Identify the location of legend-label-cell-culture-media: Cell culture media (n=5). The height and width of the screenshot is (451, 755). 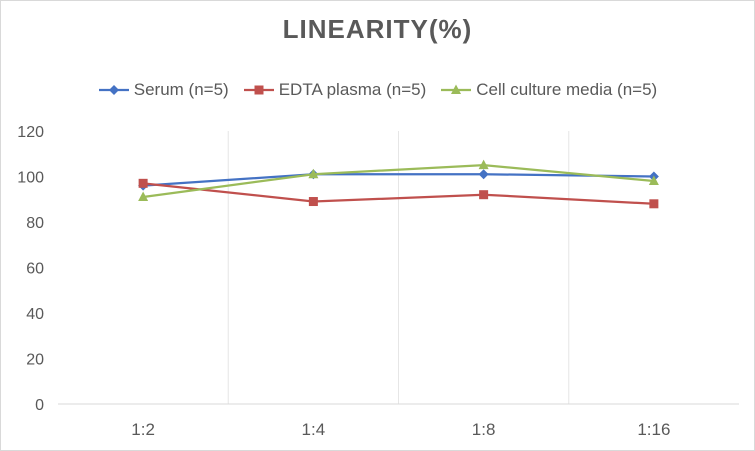
(567, 89).